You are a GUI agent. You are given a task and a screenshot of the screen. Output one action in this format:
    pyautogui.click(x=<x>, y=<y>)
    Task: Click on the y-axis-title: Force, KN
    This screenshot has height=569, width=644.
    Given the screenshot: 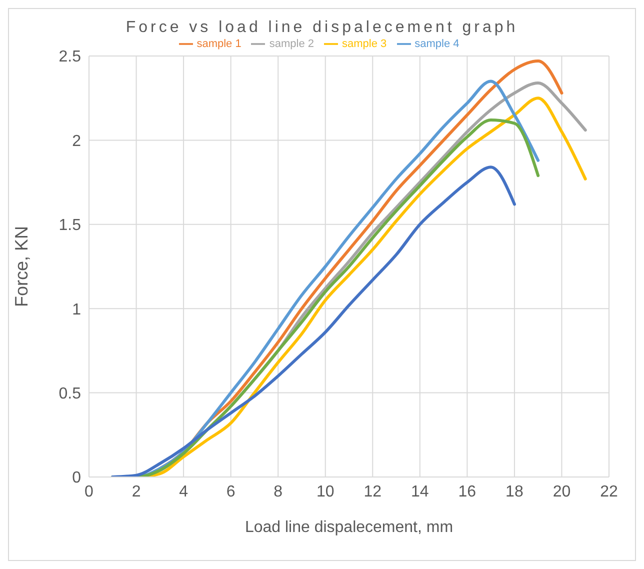 What is the action you would take?
    pyautogui.click(x=21, y=267)
    